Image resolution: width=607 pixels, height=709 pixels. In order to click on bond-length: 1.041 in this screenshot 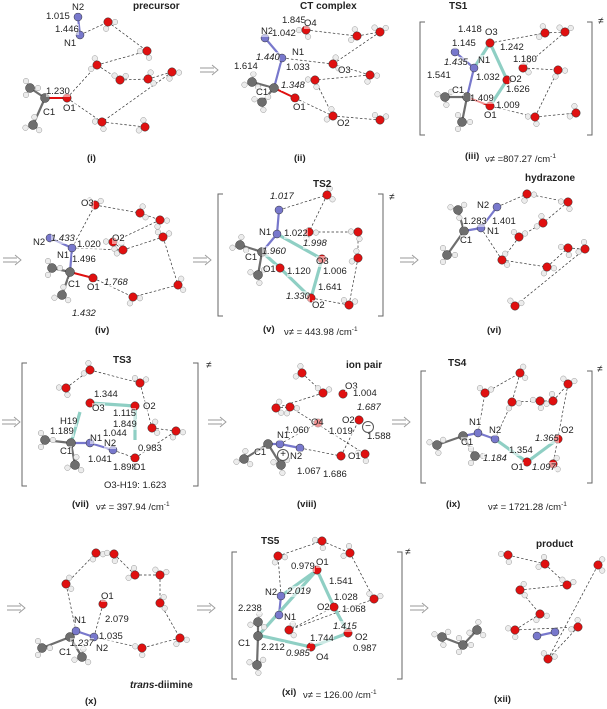, I will do `click(100, 459)`.